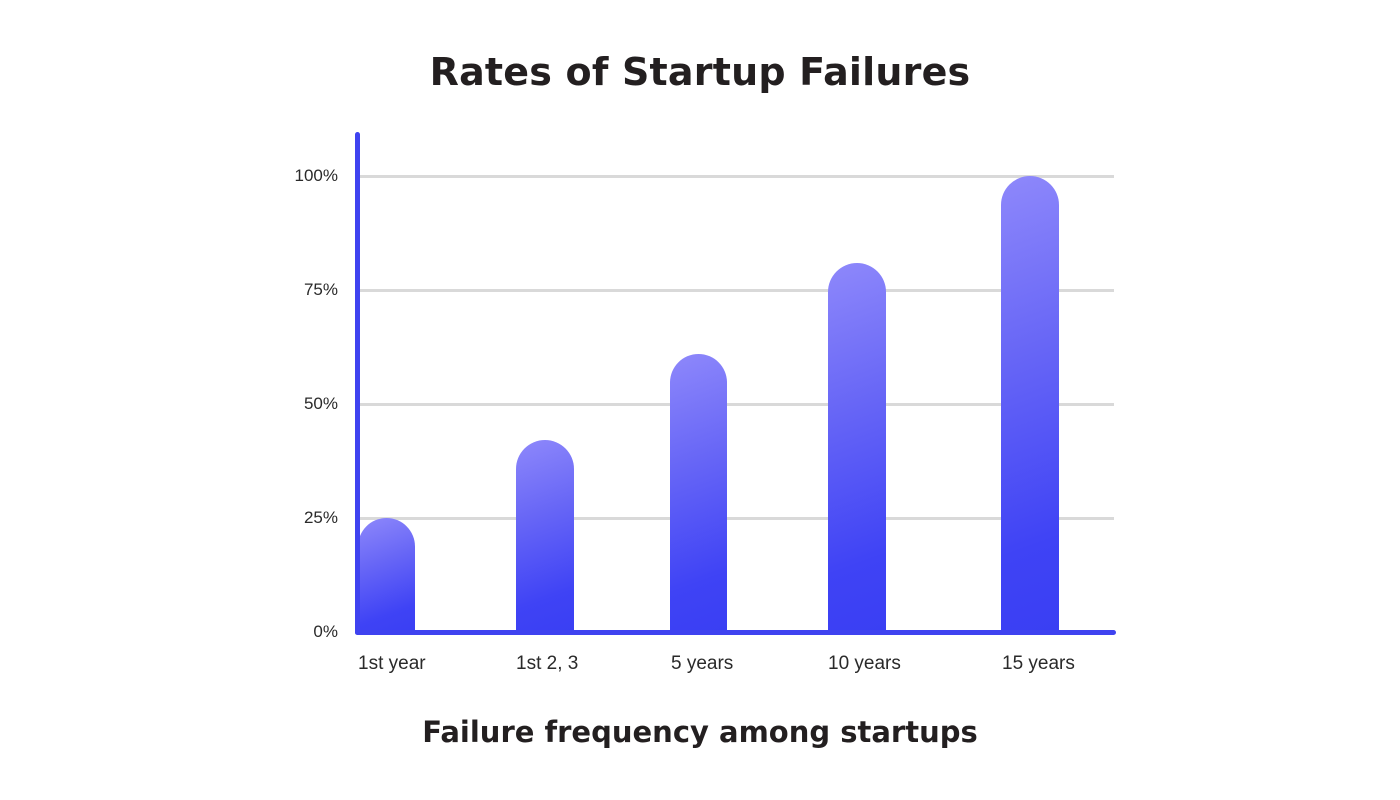 Image resolution: width=1400 pixels, height=800 pixels. I want to click on y-tick-50: 50%, so click(320, 403).